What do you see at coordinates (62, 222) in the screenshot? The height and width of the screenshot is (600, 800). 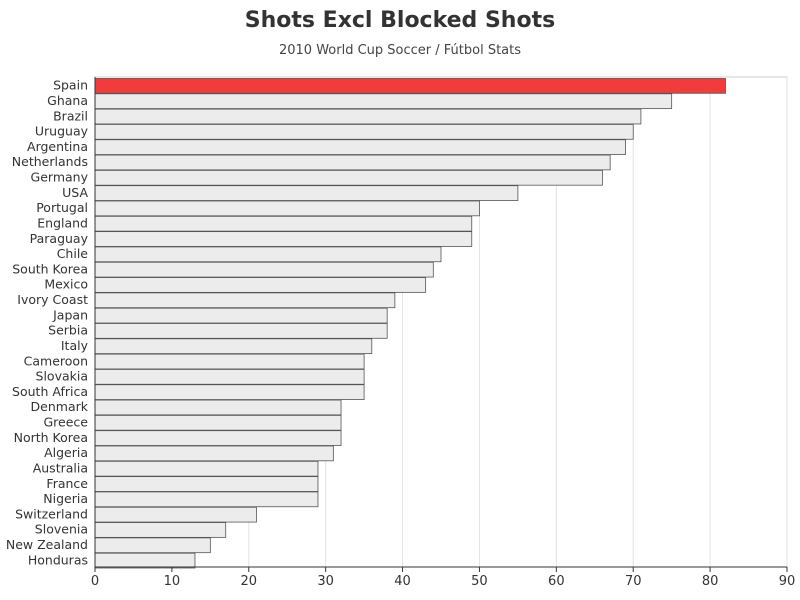 I see `category-label: England` at bounding box center [62, 222].